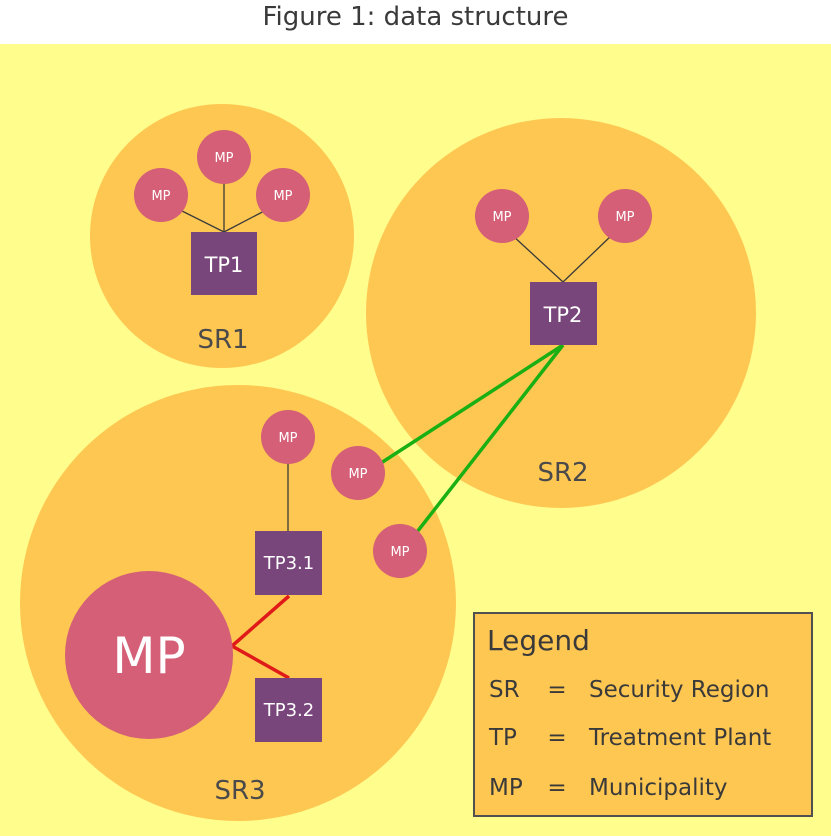  What do you see at coordinates (200, 220) in the screenshot?
I see `edge-tp1-mp-left` at bounding box center [200, 220].